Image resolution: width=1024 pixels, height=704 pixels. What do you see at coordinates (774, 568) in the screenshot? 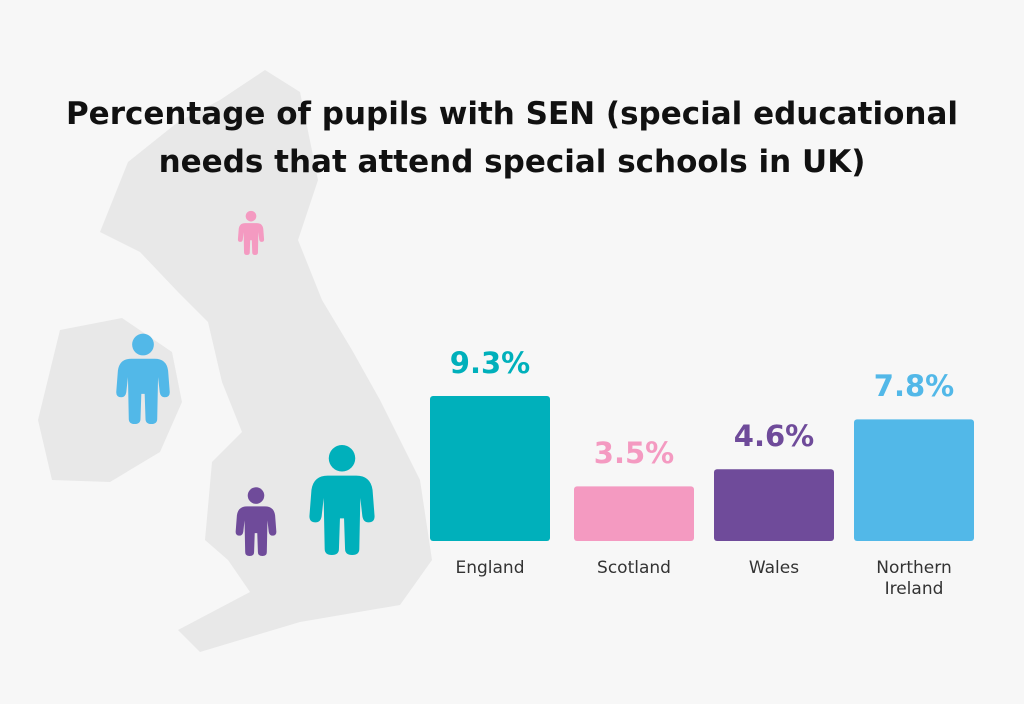
I see `category-label: Wales` at bounding box center [774, 568].